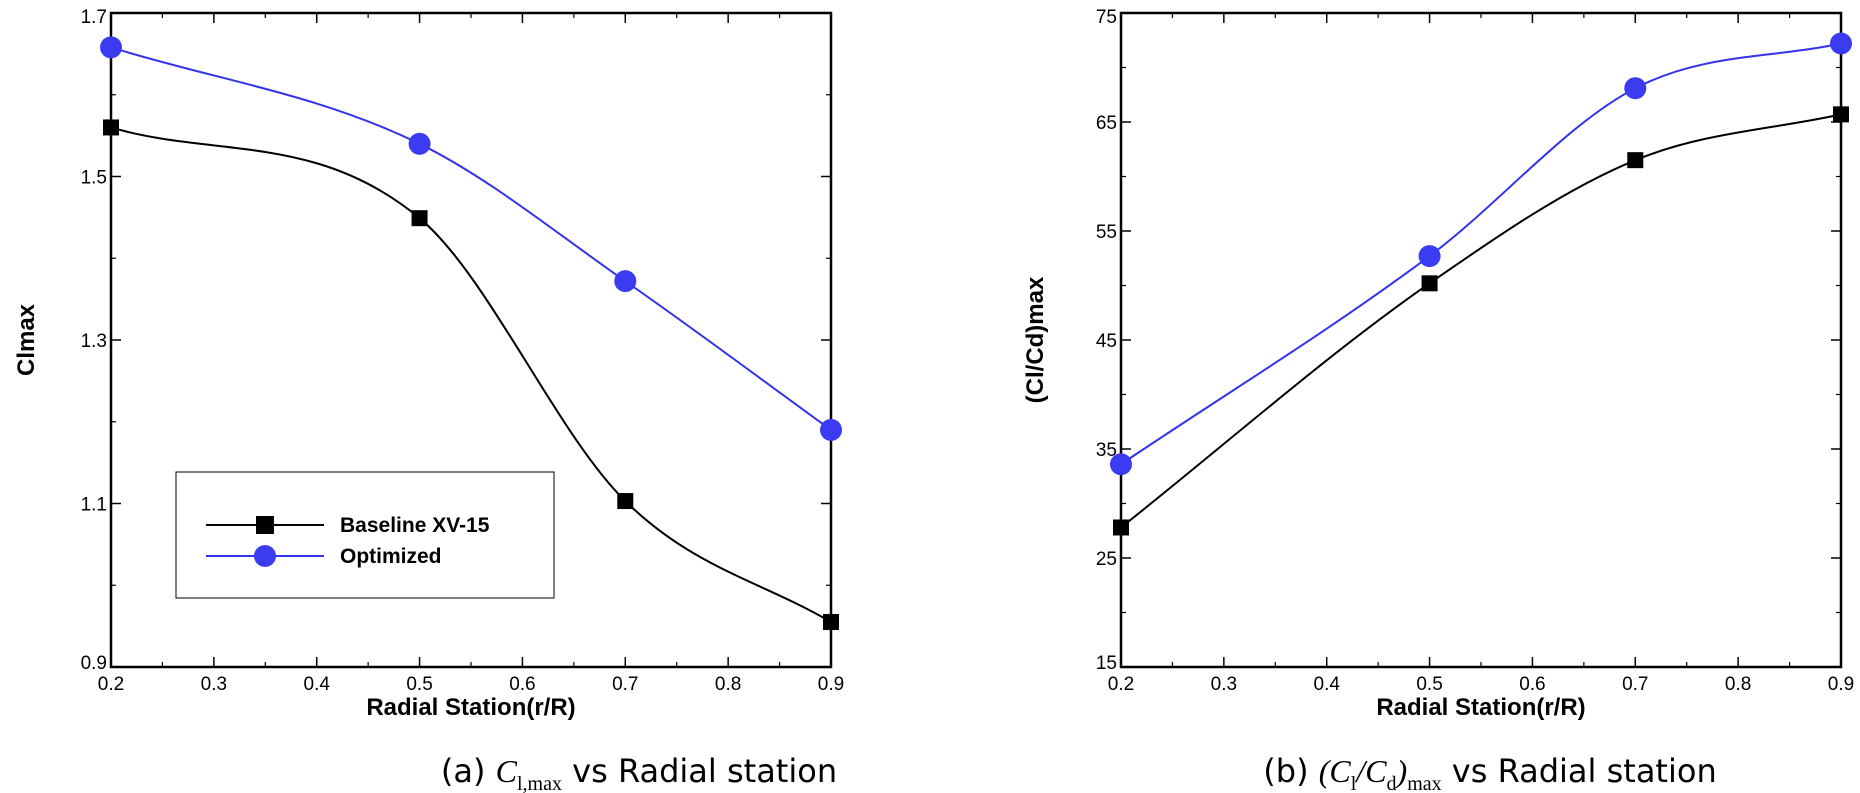  I want to click on caption-b-prefix: (b), so click(1290, 771).